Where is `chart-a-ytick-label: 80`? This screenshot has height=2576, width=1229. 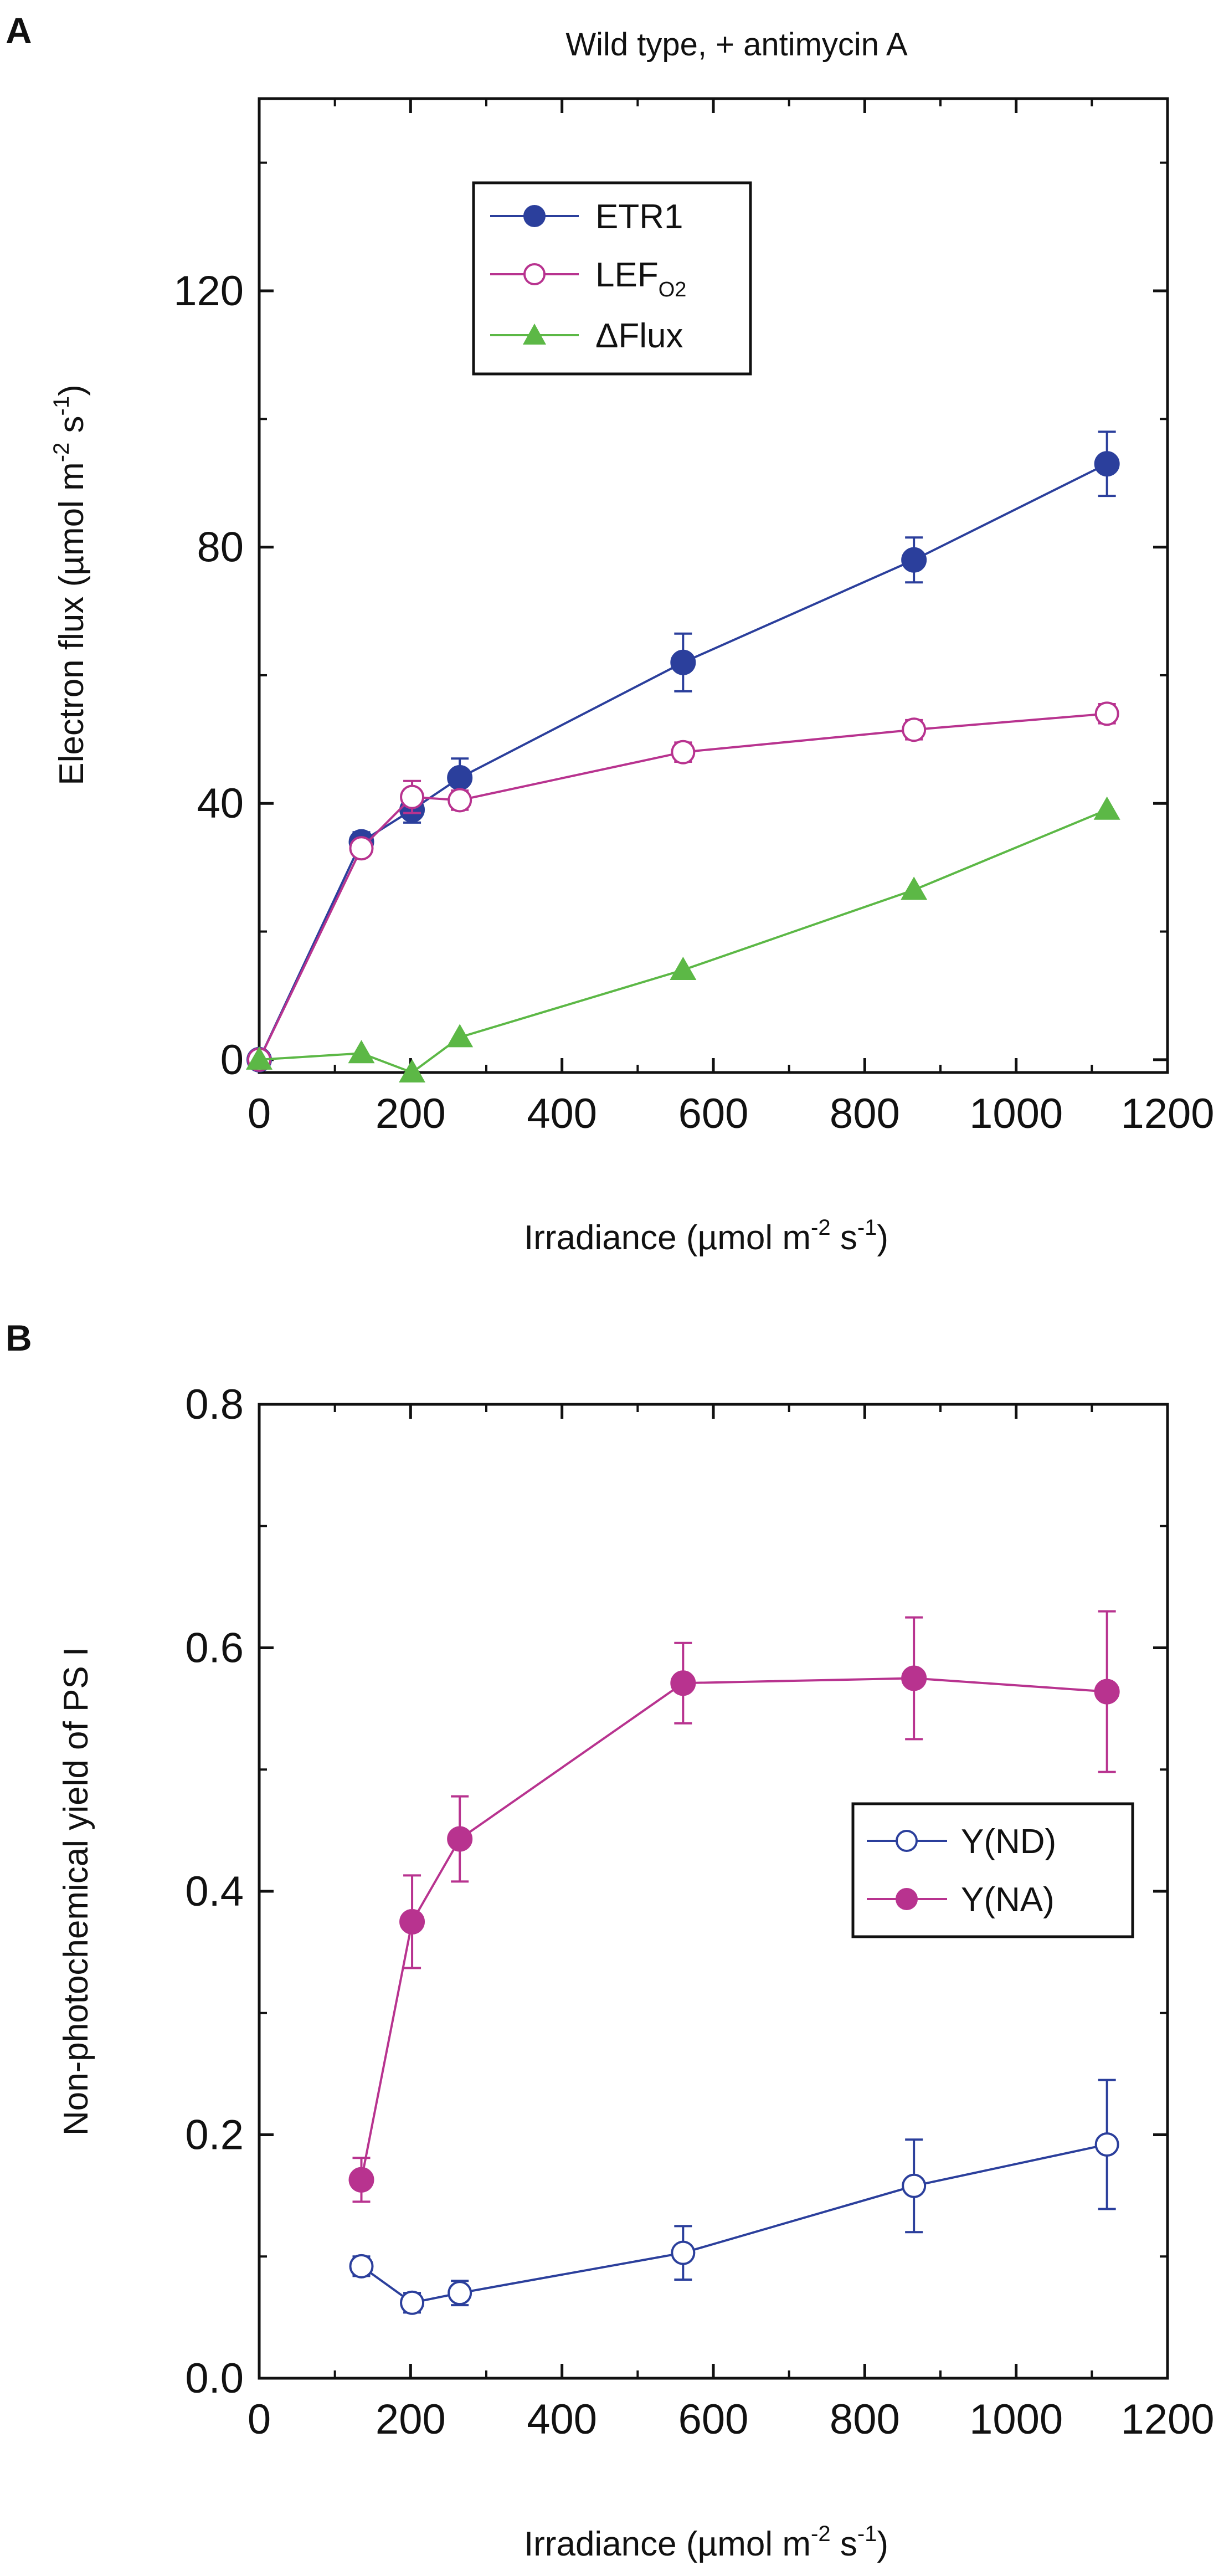 chart-a-ytick-label: 80 is located at coordinates (220, 547).